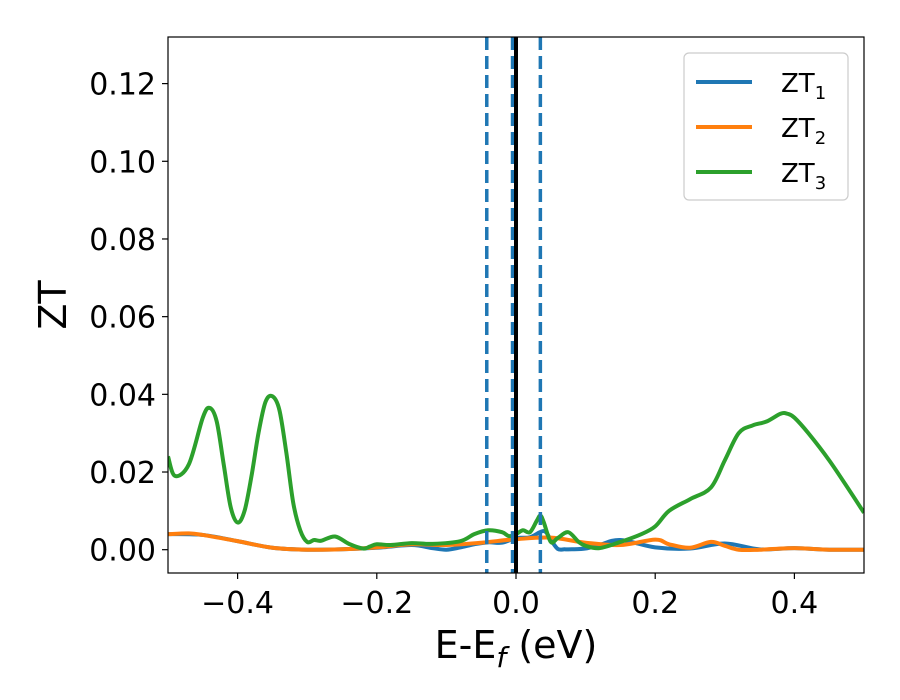 The width and height of the screenshot is (900, 700). What do you see at coordinates (655, 603) in the screenshot?
I see `x-tick-label: 0.2` at bounding box center [655, 603].